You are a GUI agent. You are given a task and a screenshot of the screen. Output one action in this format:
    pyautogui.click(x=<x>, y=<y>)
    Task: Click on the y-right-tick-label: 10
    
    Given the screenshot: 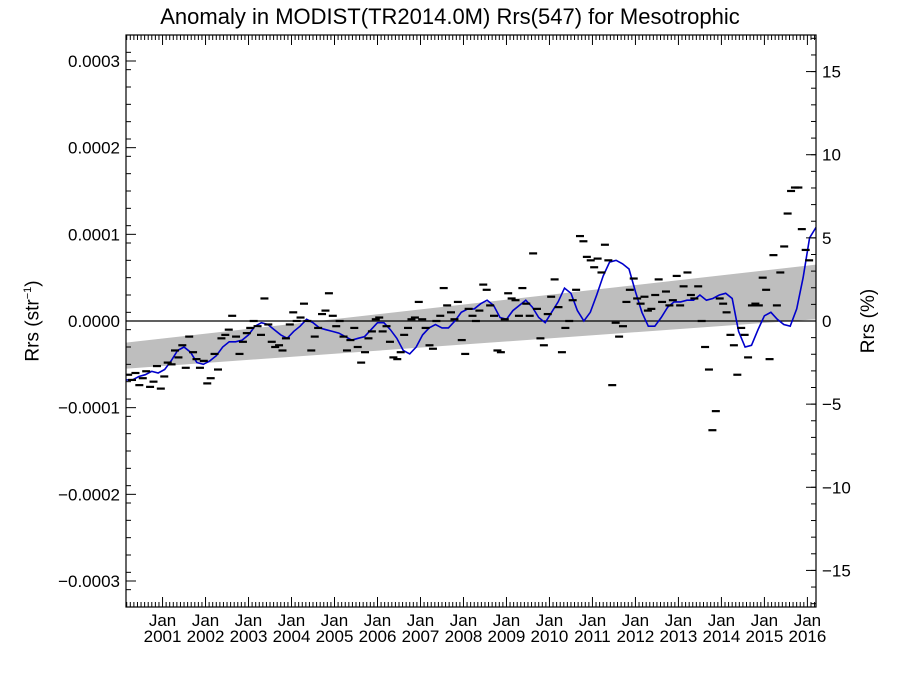 What is the action you would take?
    pyautogui.click(x=831, y=155)
    